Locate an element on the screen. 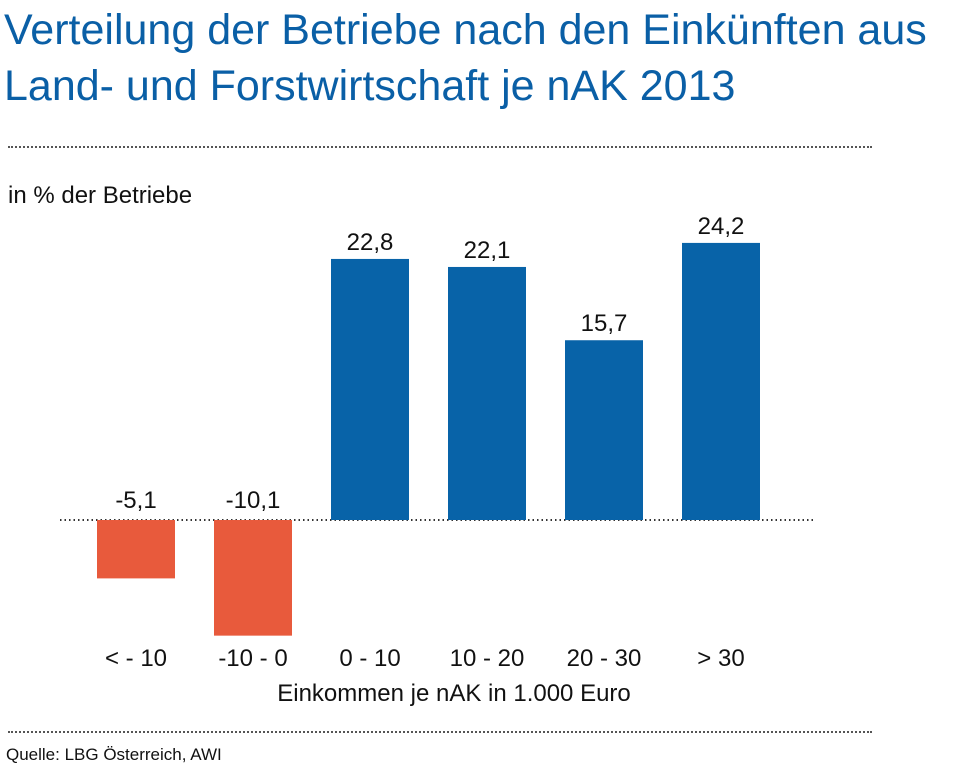 The width and height of the screenshot is (963, 771). data-label-3: 22,1 is located at coordinates (487, 250).